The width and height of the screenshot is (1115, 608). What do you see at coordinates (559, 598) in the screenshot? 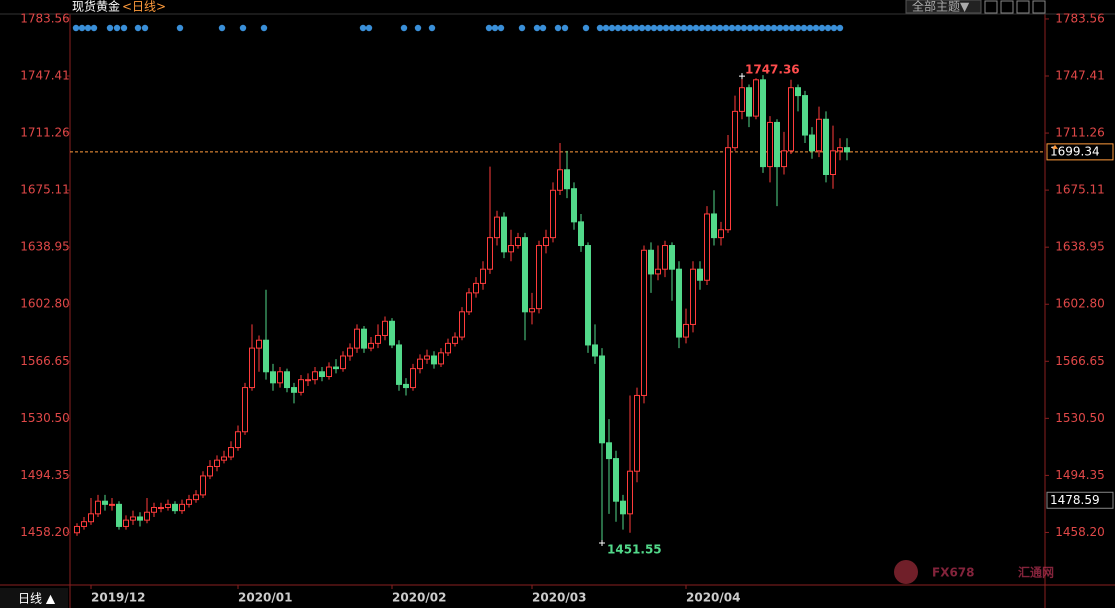
I see `x-tick-label: 2020/03` at bounding box center [559, 598].